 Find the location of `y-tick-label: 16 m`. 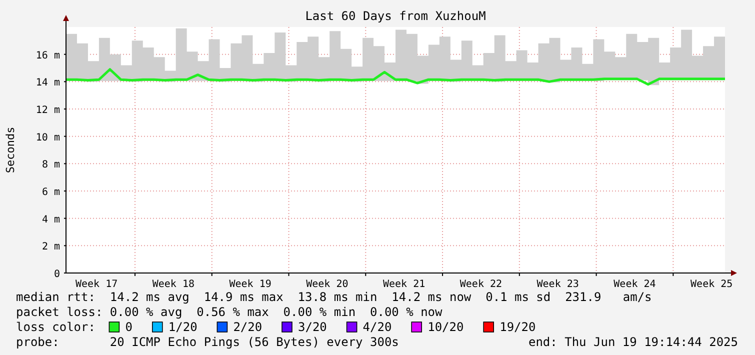

y-tick-label: 16 m is located at coordinates (48, 56).